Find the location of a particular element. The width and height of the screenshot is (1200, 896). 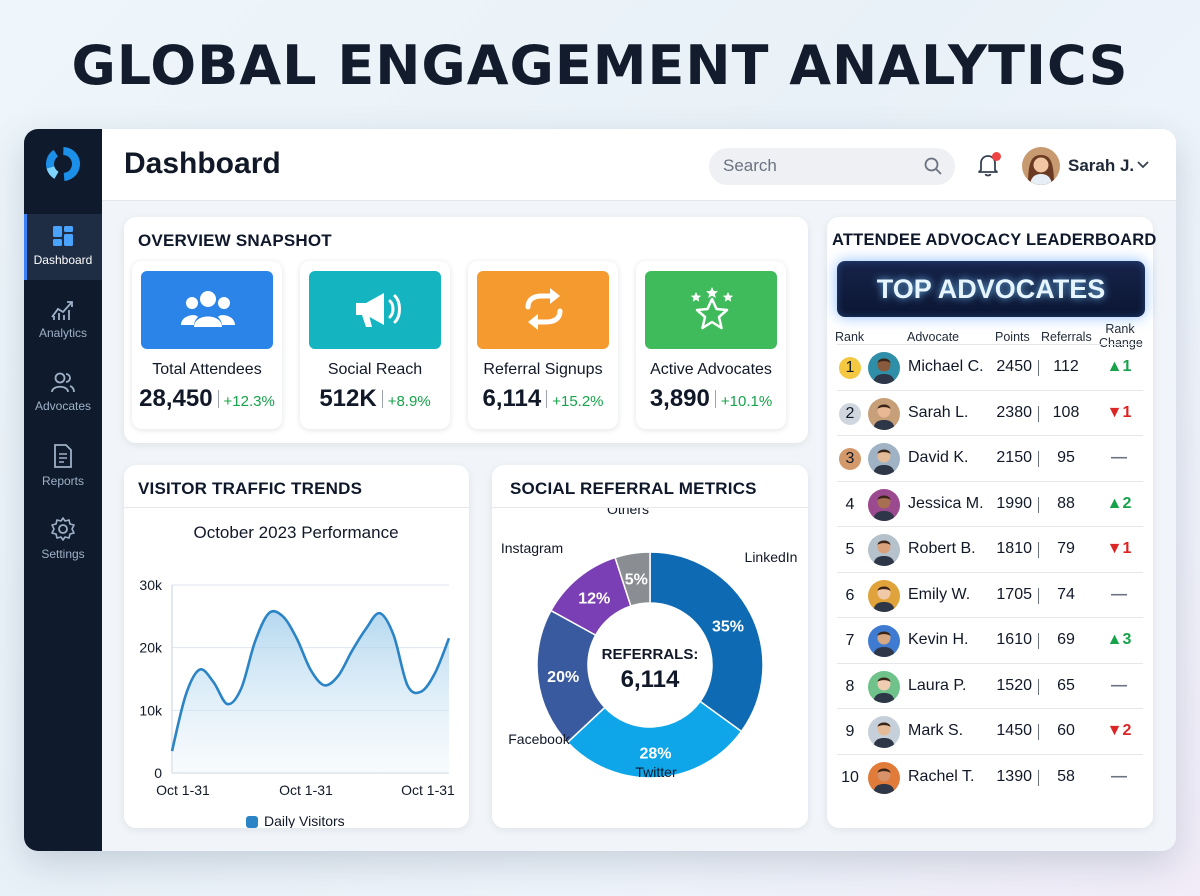

kpi-value: 28,450 is located at coordinates (176, 398).